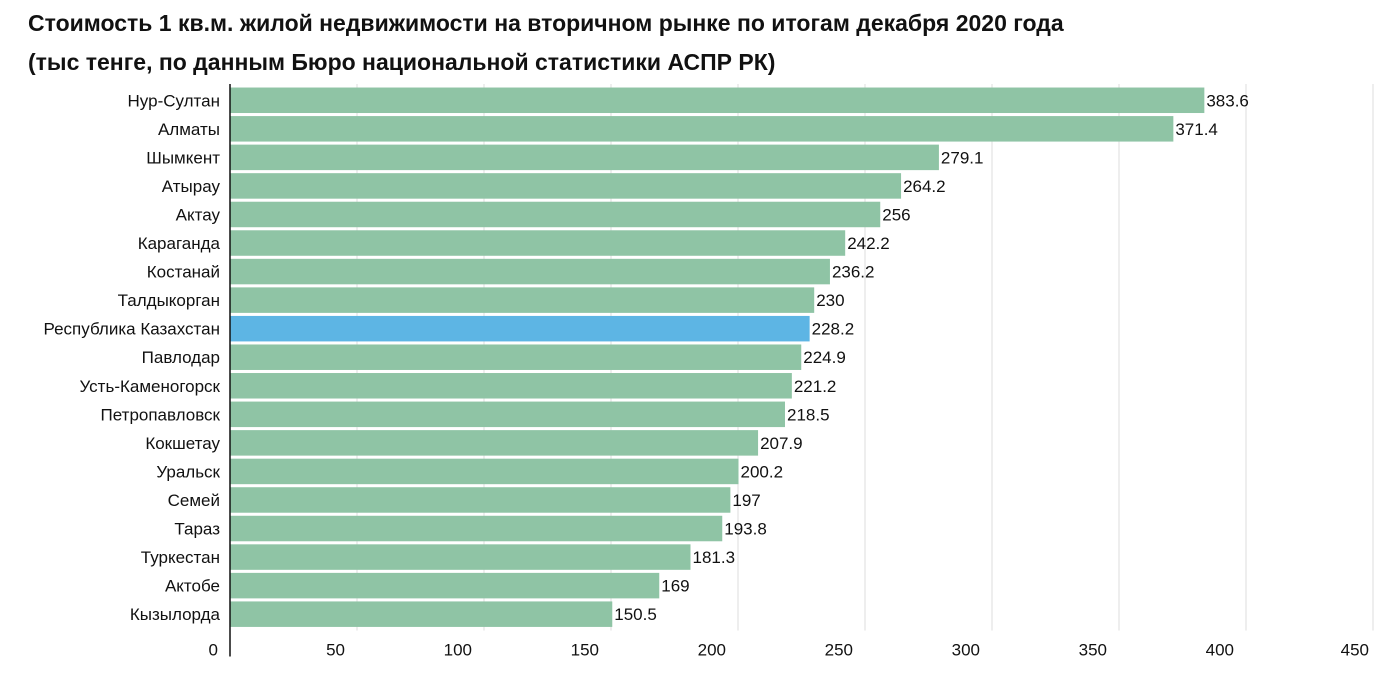  I want to click on category-label: Атырау, so click(191, 186).